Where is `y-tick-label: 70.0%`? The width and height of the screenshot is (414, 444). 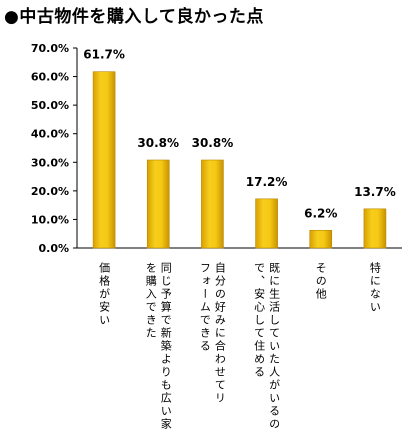
y-tick-label: 70.0% is located at coordinates (50, 48).